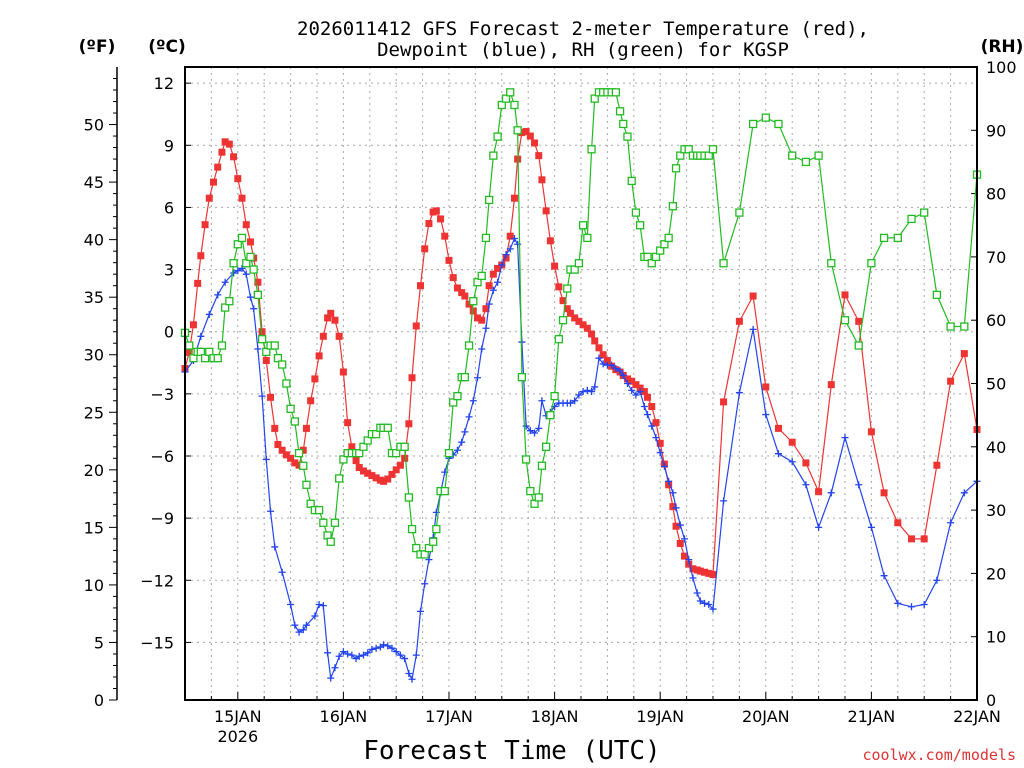 The height and width of the screenshot is (768, 1024). Describe the element at coordinates (996, 194) in the screenshot. I see `rh-tick-label: 80` at that location.